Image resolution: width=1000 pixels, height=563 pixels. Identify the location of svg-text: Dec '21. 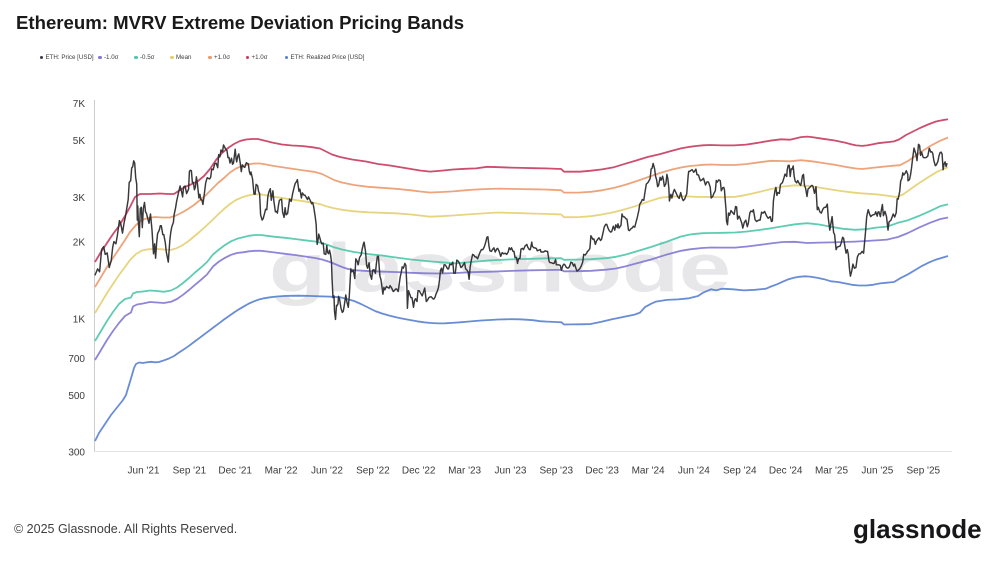
(235, 471).